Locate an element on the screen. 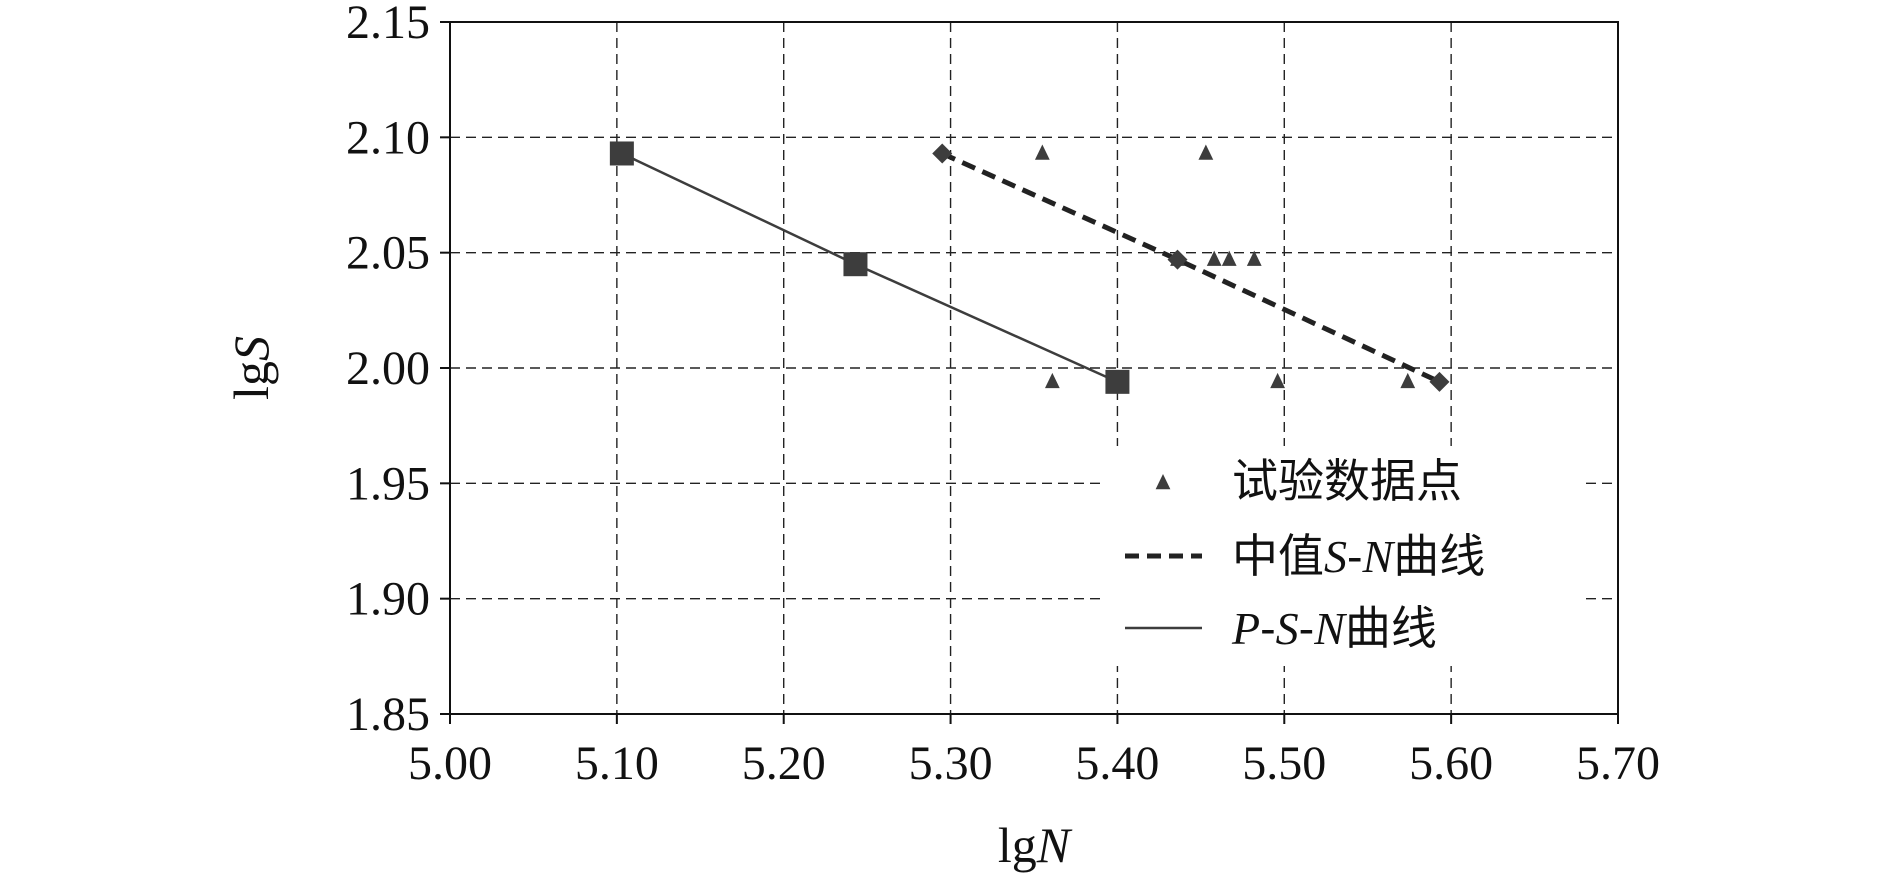 The width and height of the screenshot is (1890, 879). x-tick-labels: 5.00 5.10 5.20 5.30 5.40 5.50 5.60 5.70 is located at coordinates (1034, 752).